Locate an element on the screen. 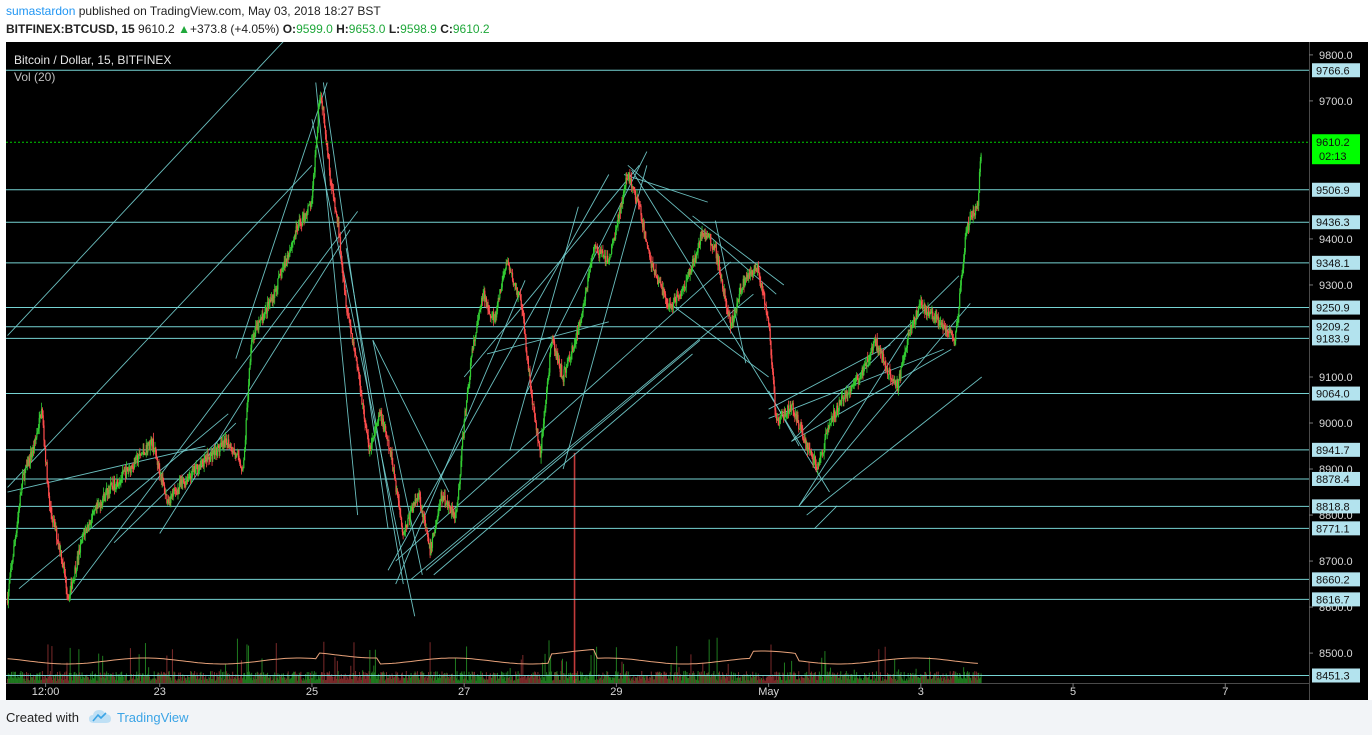  y-tick-label: 8700.0 is located at coordinates (1336, 562).